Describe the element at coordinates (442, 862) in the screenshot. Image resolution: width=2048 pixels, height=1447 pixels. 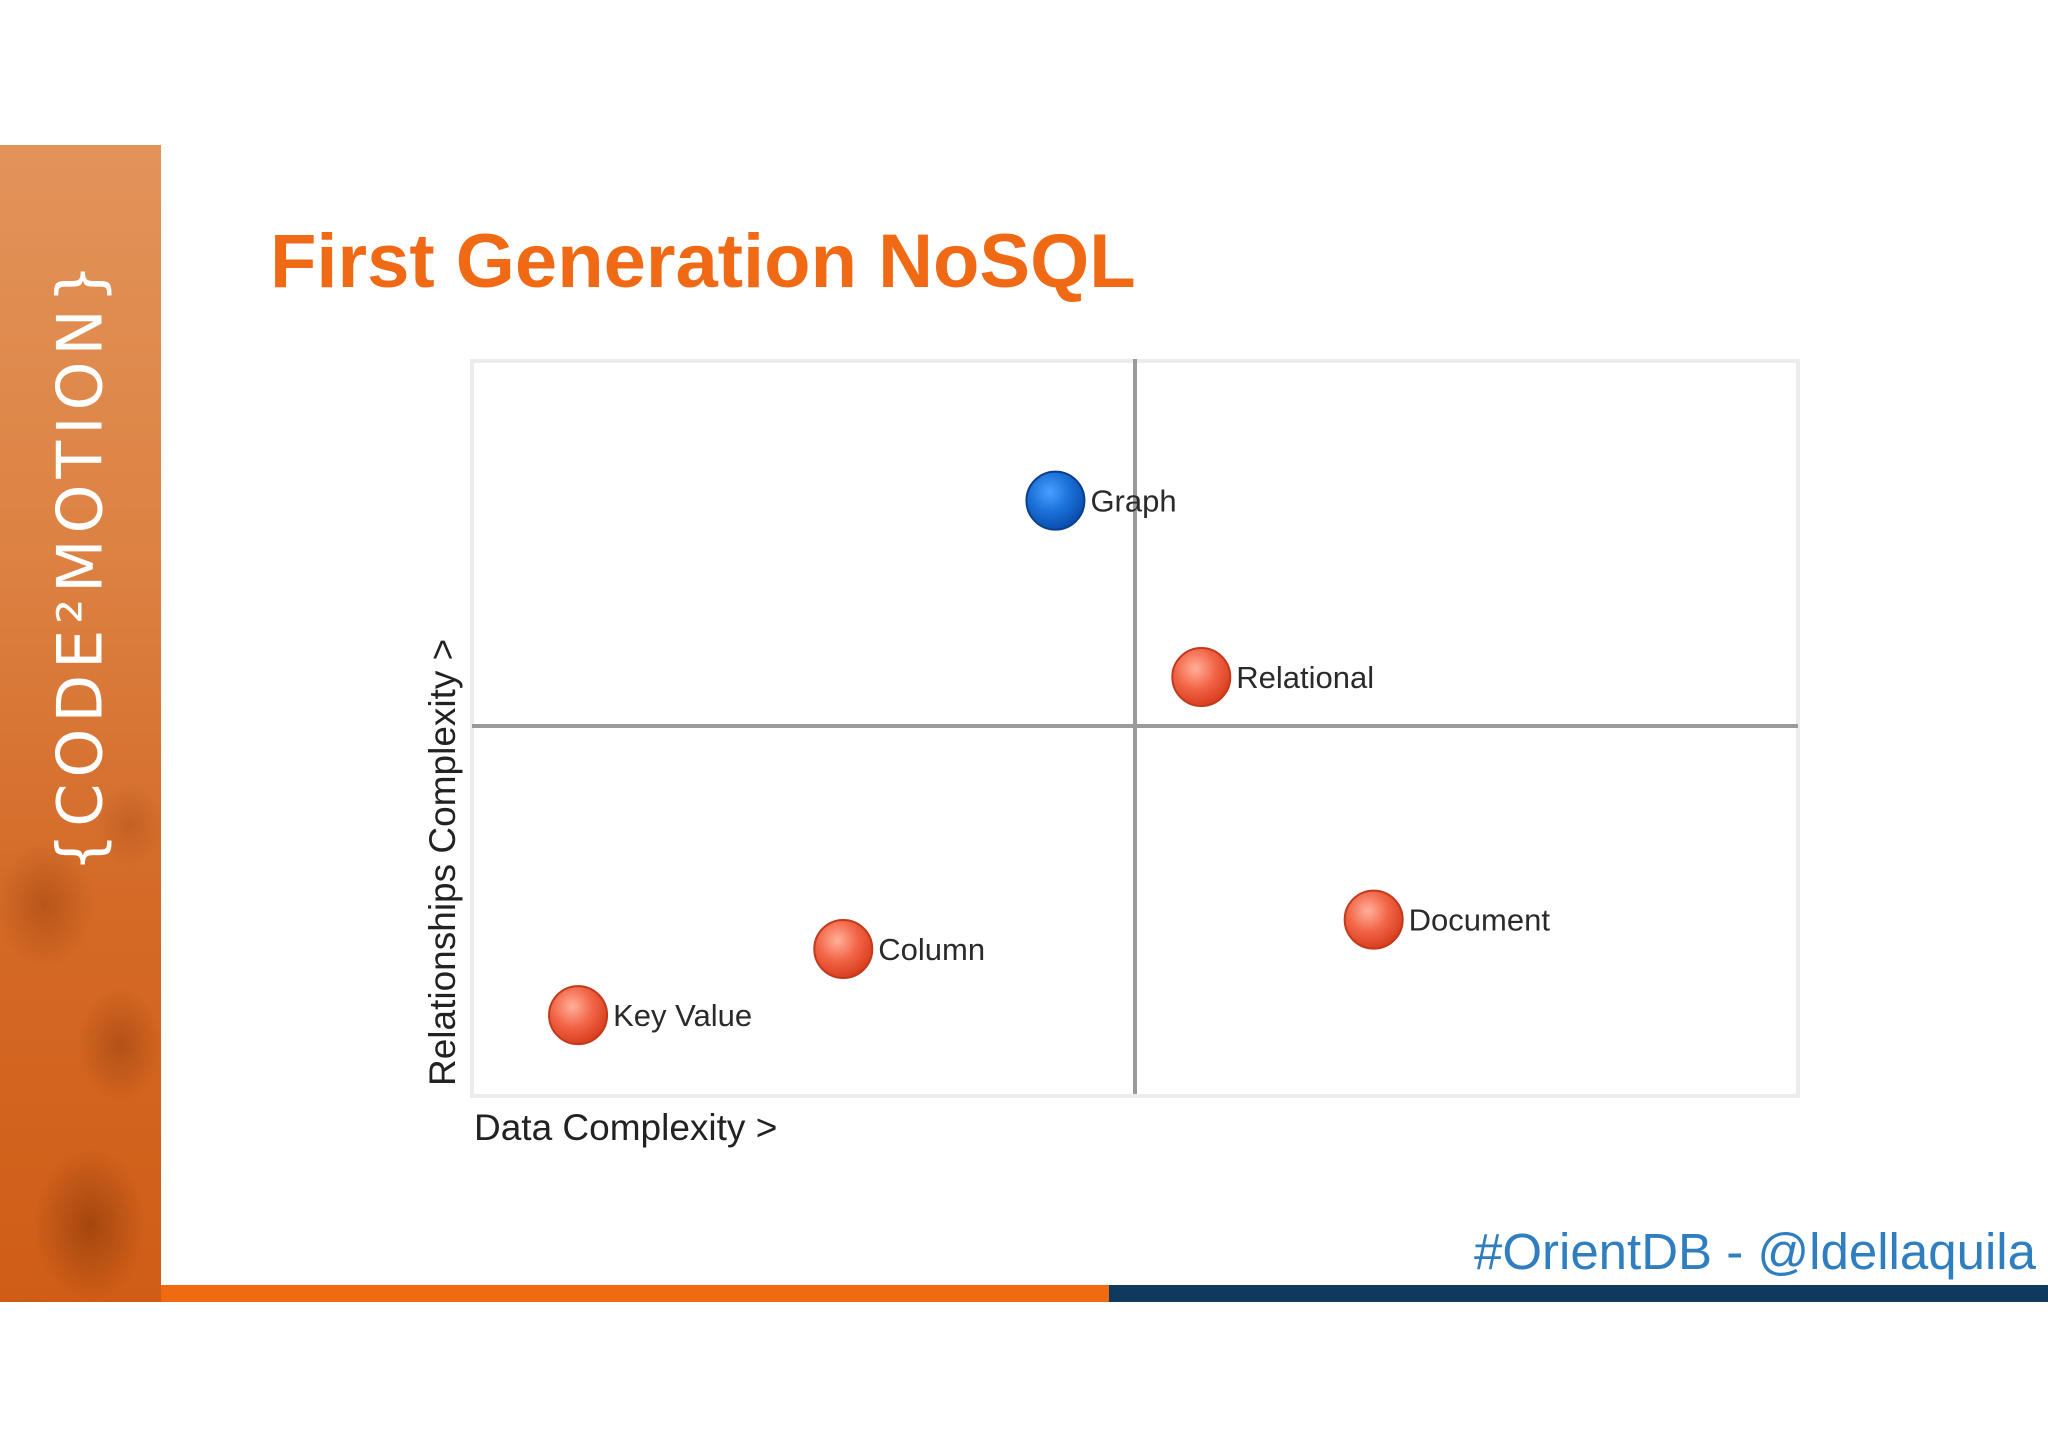
I see `y-axis-label: Relationships Complexity >` at that location.